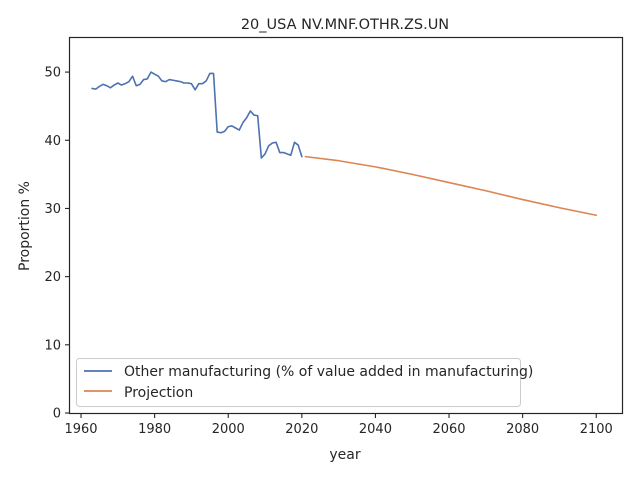 The width and height of the screenshot is (640, 480). I want to click on x-tick-label: 2000, so click(228, 429).